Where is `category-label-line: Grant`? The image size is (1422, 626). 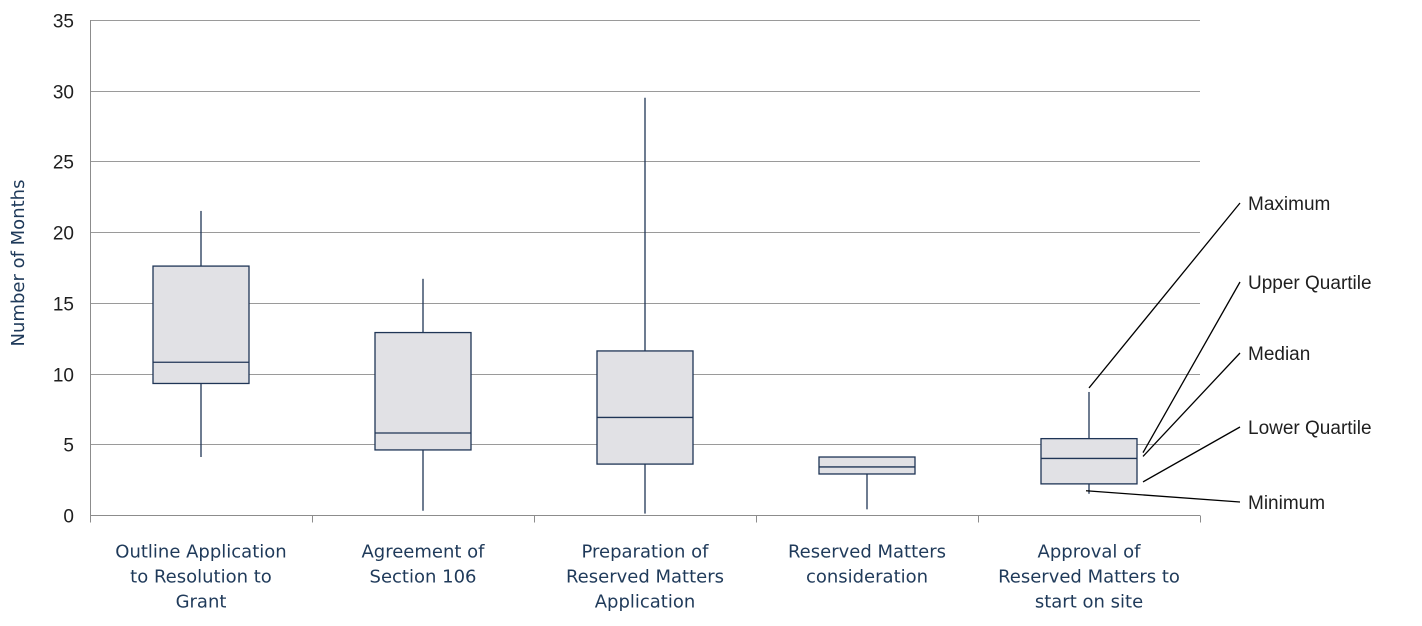 category-label-line: Grant is located at coordinates (201, 602).